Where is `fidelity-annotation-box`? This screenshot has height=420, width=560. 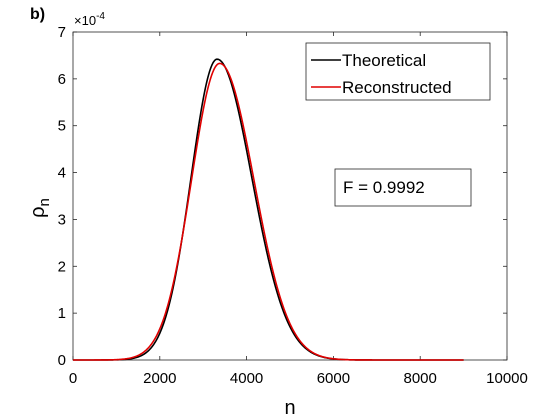
fidelity-annotation-box is located at coordinates (403, 187).